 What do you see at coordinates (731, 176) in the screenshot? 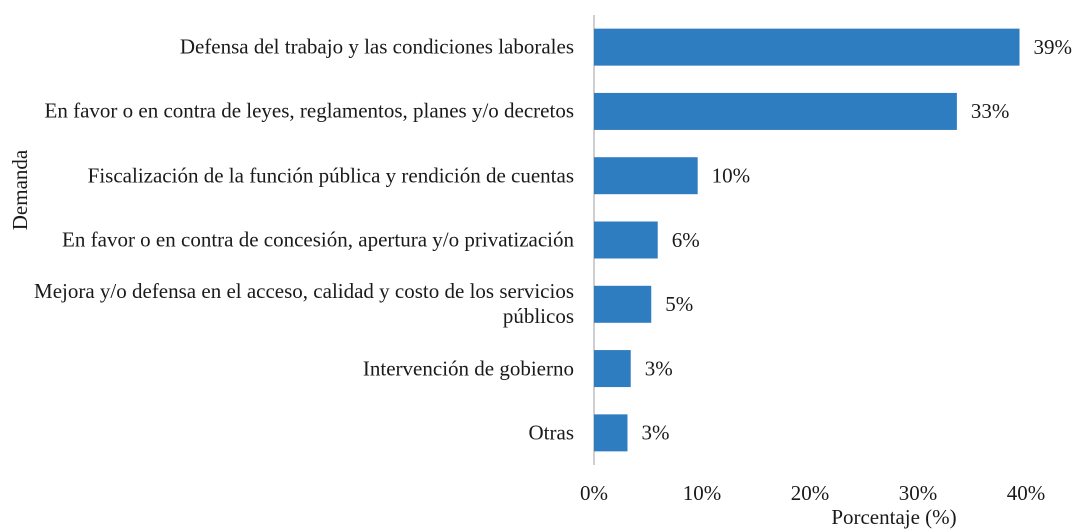
I see `data-label: 10%` at bounding box center [731, 176].